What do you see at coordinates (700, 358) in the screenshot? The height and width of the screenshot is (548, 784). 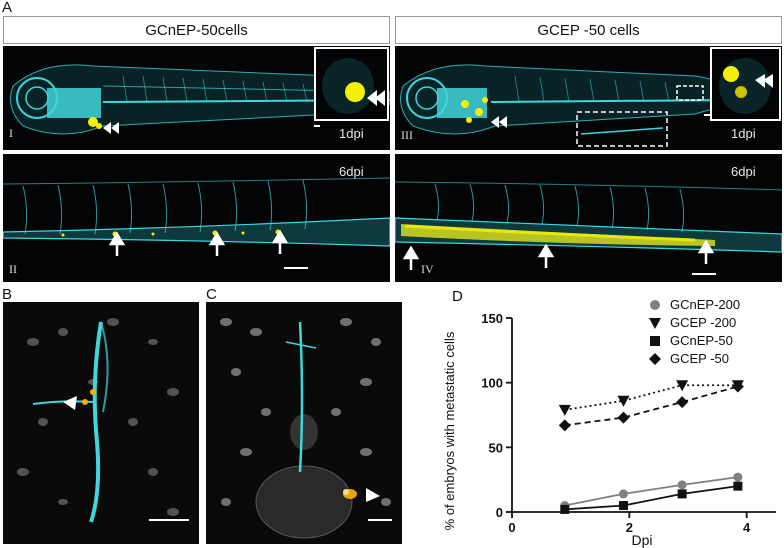 I see `legend-label: GCEP -50` at bounding box center [700, 358].